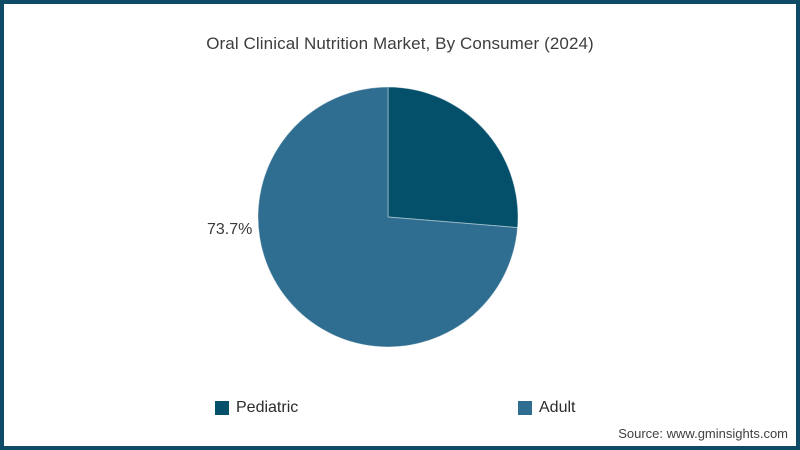 The width and height of the screenshot is (800, 450). I want to click on legend-item-pediatric: Pediatric, so click(256, 408).